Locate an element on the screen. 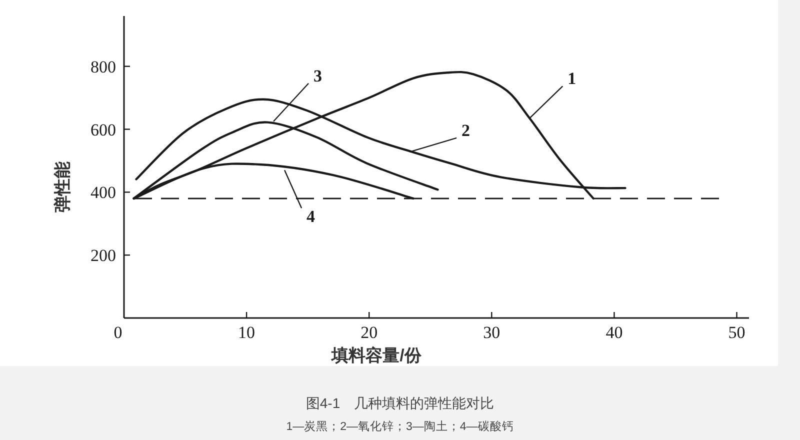 This screenshot has height=440, width=800. x-axis-title: 填料容量/份 is located at coordinates (376, 355).